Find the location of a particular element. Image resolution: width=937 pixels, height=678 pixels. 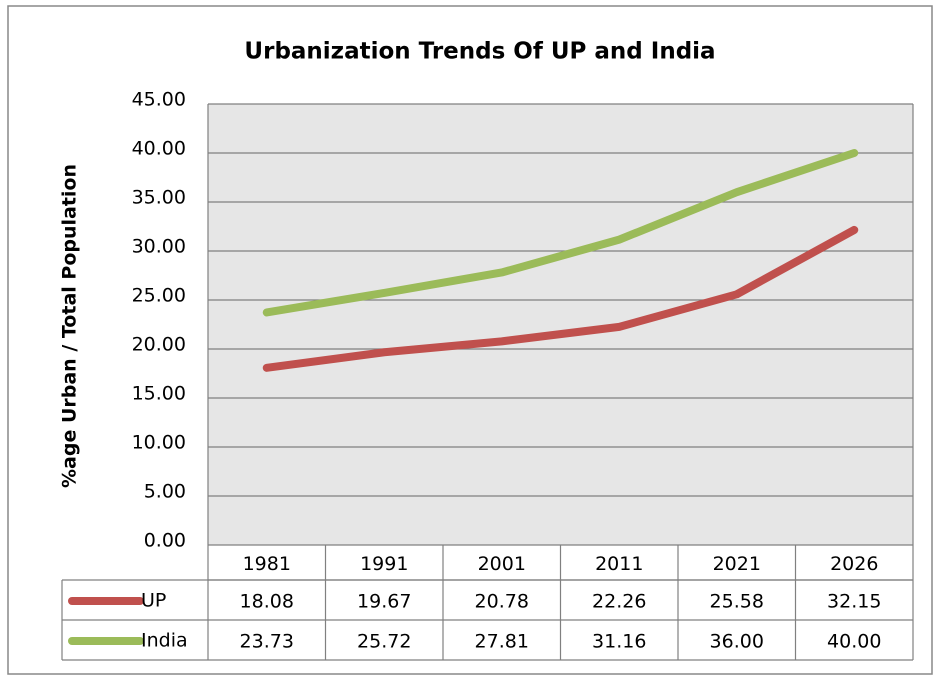

table-value: 22.26 is located at coordinates (619, 602).